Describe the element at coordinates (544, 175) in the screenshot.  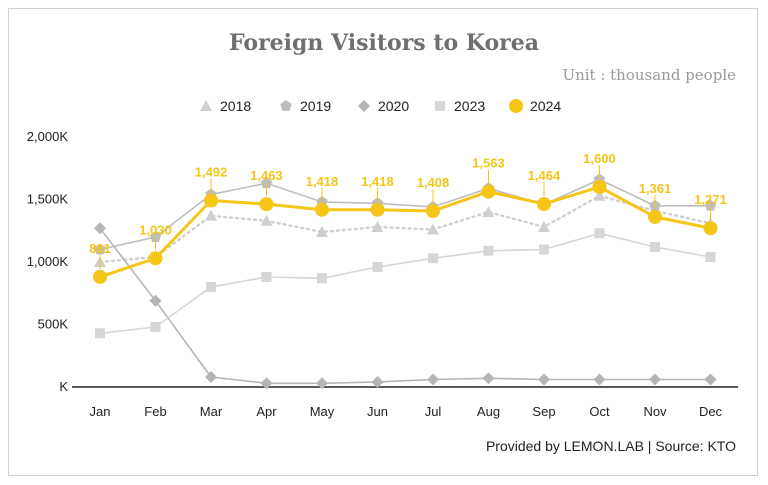
I see `data-label-2024: 1,464` at that location.